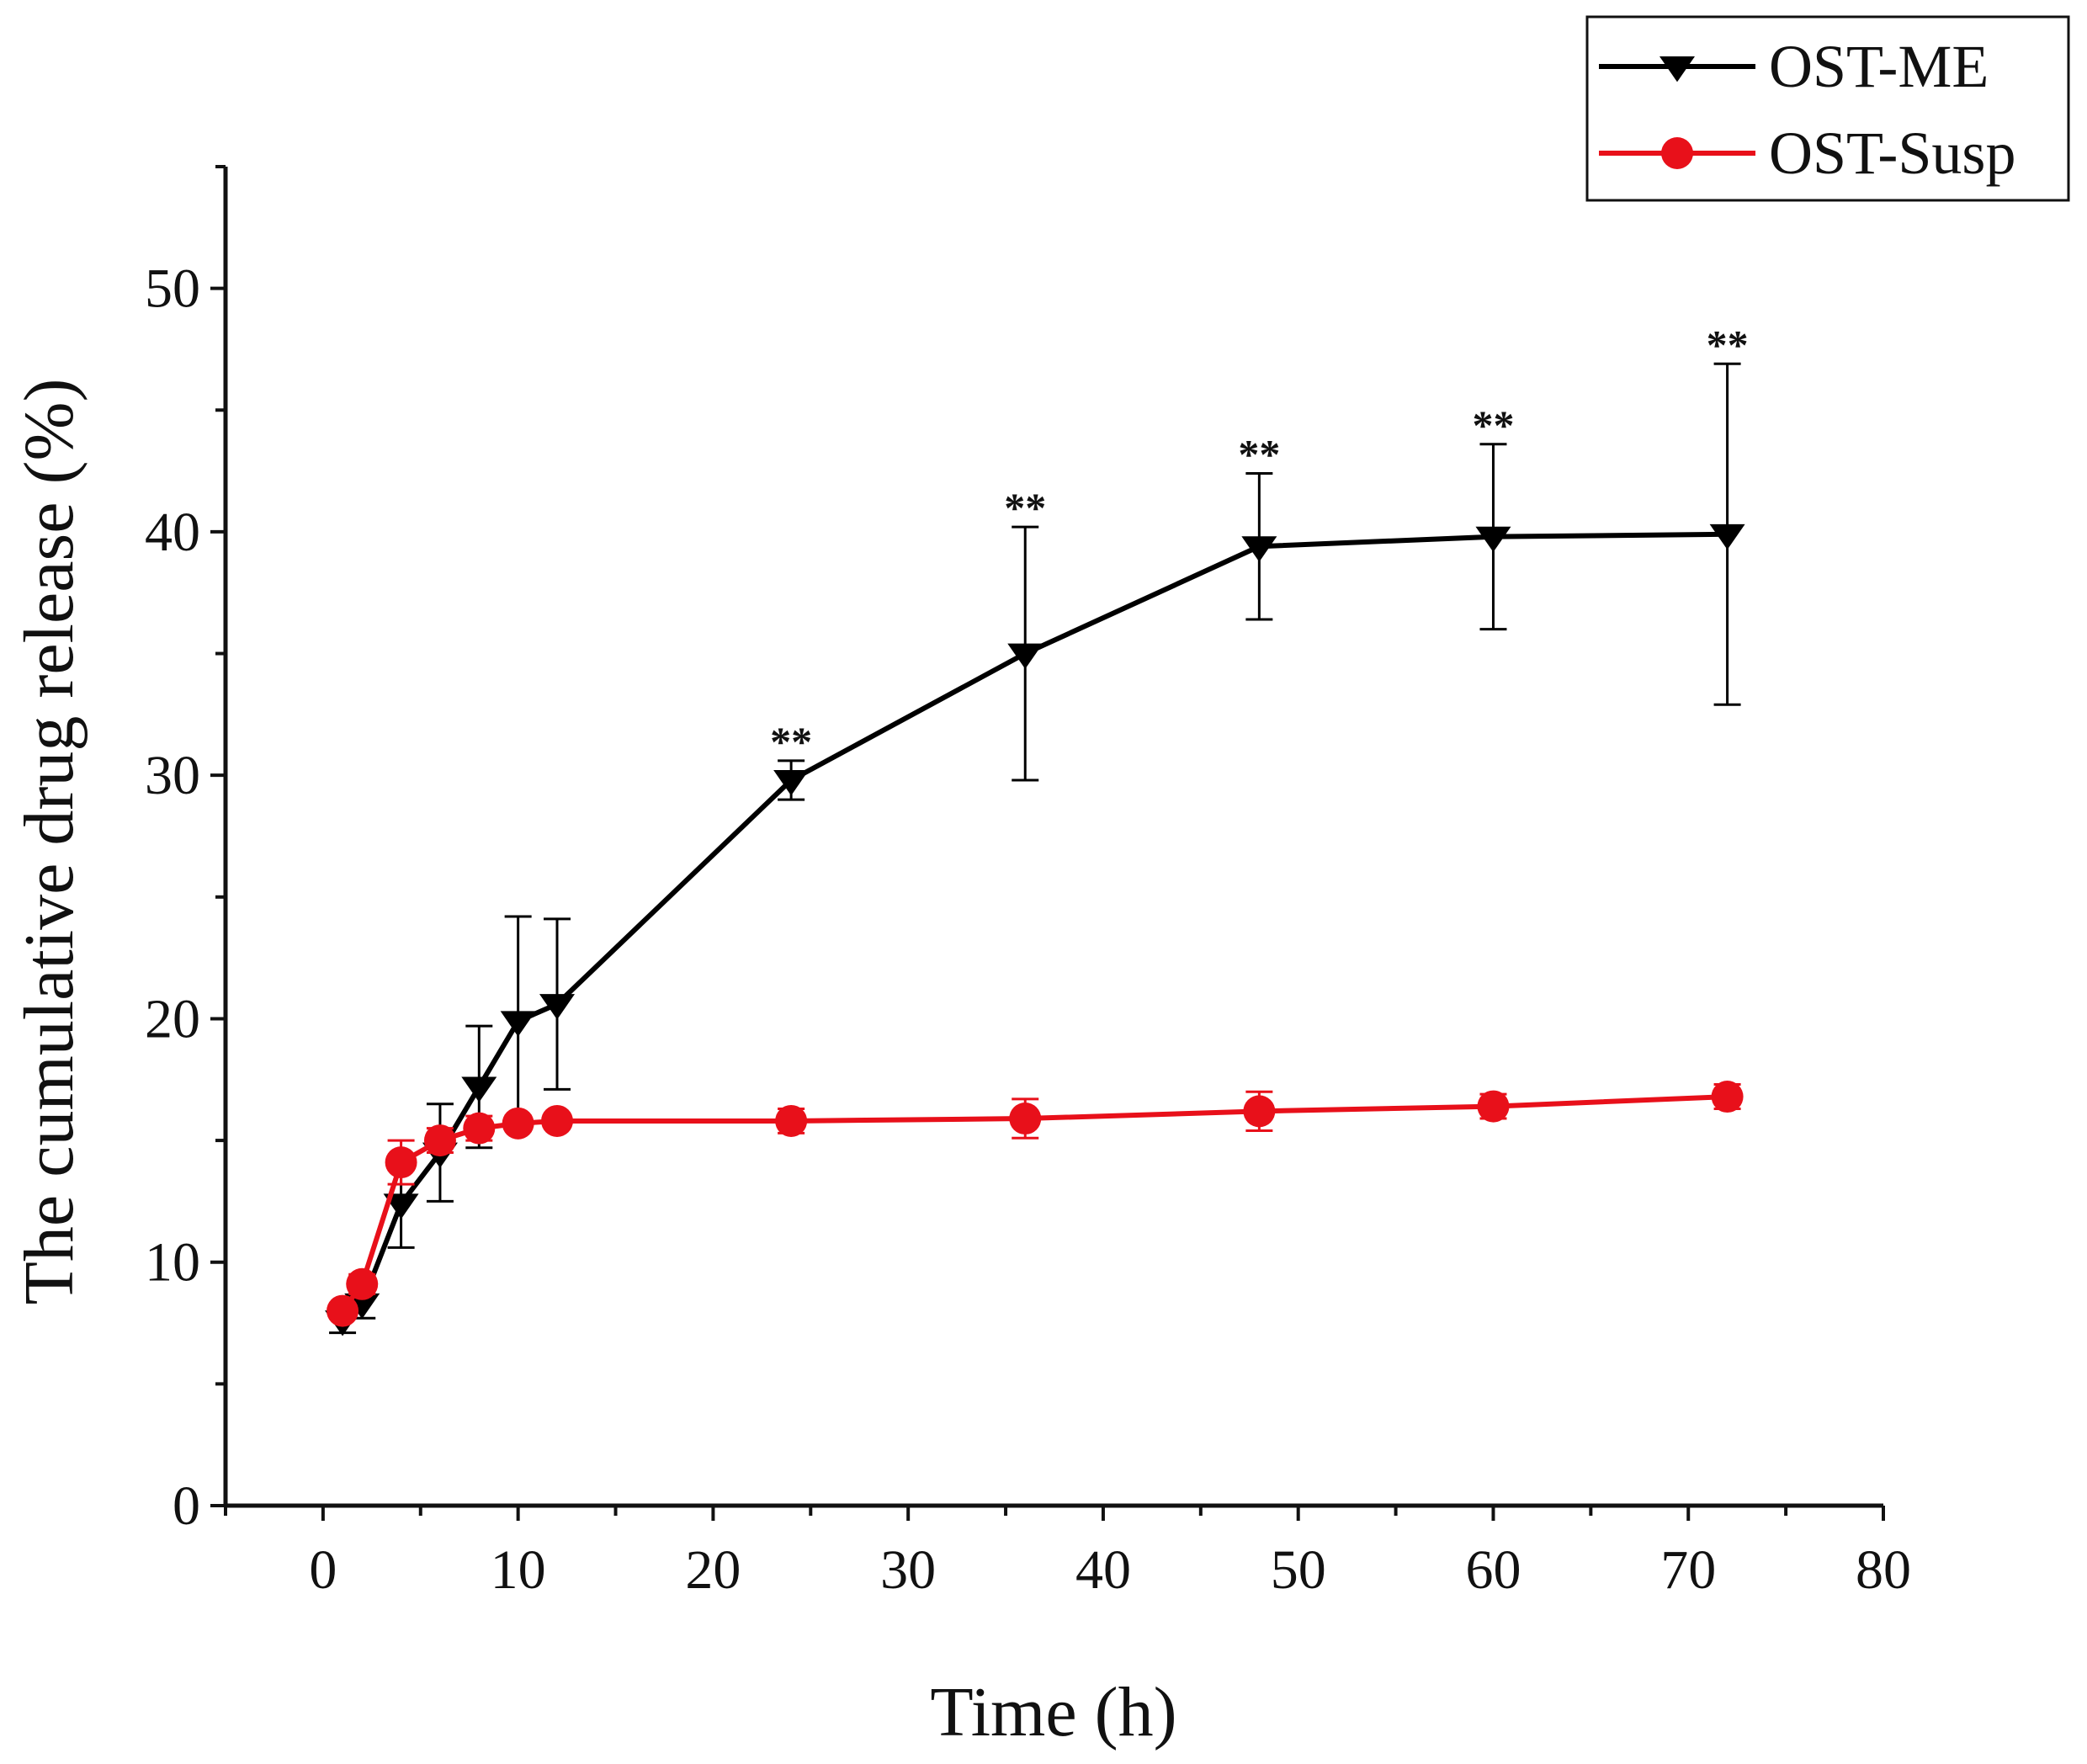 This screenshot has height=1764, width=2087. I want to click on legend-marker-ost-susp, so click(1677, 153).